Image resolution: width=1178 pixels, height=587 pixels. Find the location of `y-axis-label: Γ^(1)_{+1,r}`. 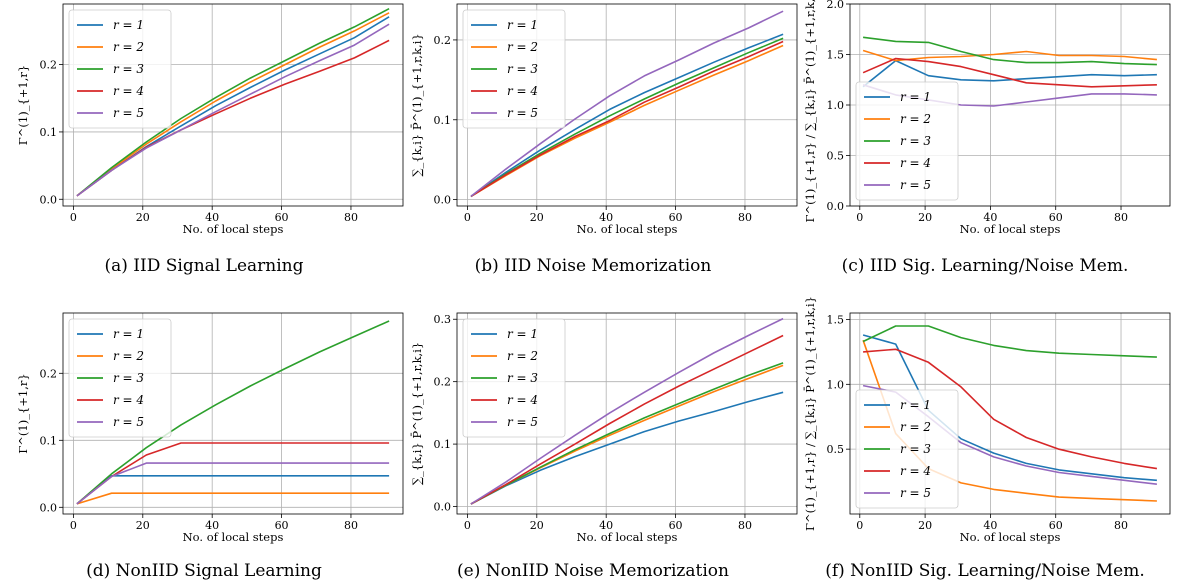

y-axis-label: Γ^(1)_{+1,r} is located at coordinates (23, 413).